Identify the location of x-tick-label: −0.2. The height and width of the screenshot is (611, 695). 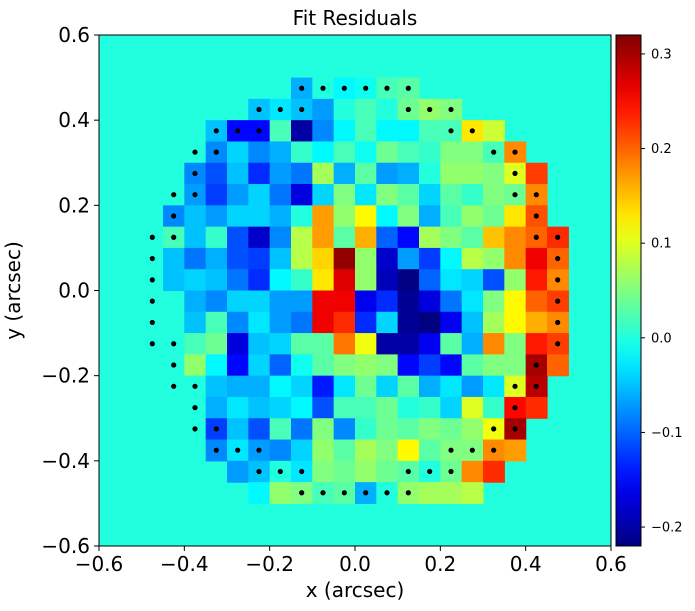
(269, 564).